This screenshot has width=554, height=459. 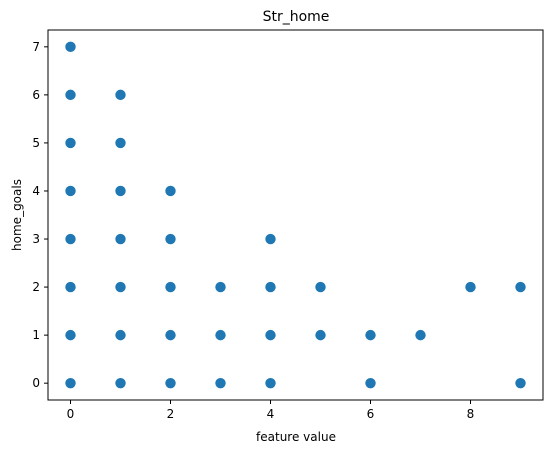 What do you see at coordinates (36, 287) in the screenshot?
I see `y-tick-label: 2` at bounding box center [36, 287].